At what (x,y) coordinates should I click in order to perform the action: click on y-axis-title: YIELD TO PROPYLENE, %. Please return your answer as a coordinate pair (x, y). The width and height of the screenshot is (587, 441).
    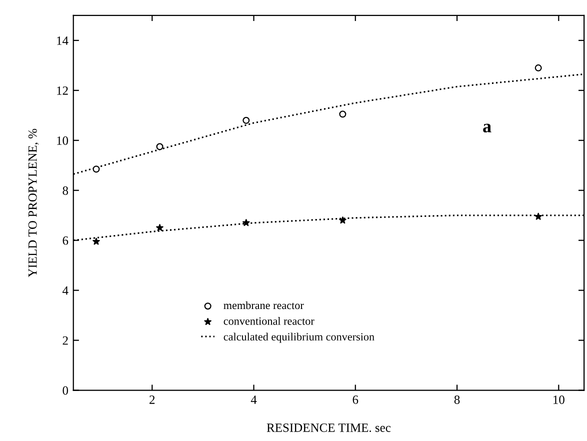
    Looking at the image, I should click on (33, 203).